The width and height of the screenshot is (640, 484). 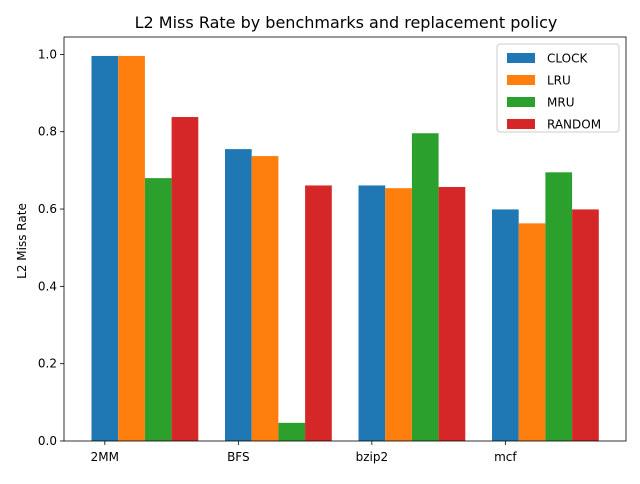 What do you see at coordinates (567, 59) in the screenshot?
I see `legend-label-clock: CLOCK` at bounding box center [567, 59].